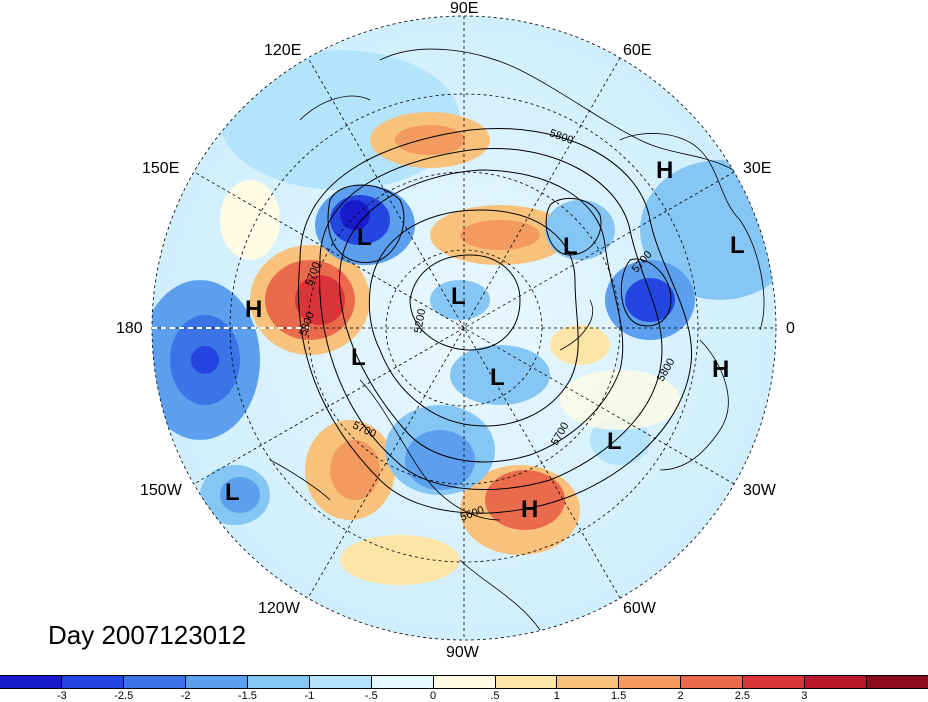 The width and height of the screenshot is (928, 702). Describe the element at coordinates (279, 608) in the screenshot. I see `lon-label-120w: 120W` at that location.